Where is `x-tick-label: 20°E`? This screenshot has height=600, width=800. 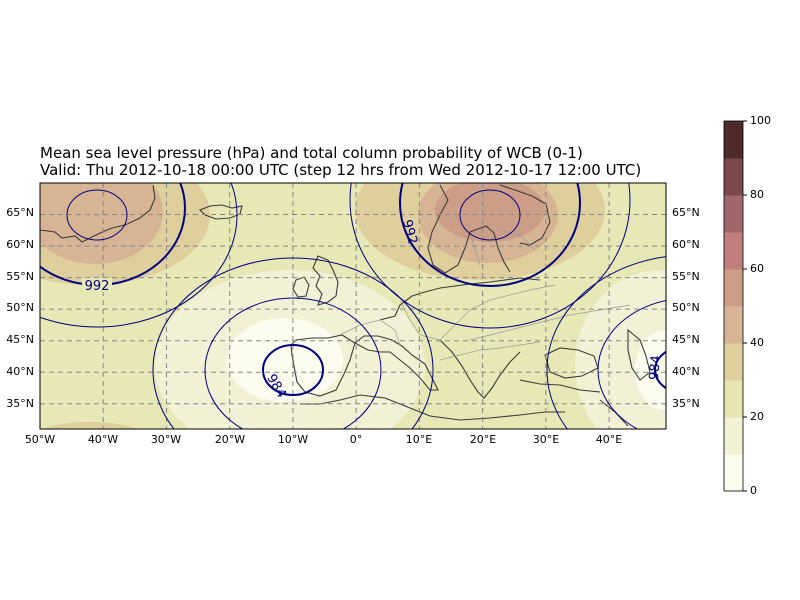 x-tick-label: 20°E is located at coordinates (483, 439).